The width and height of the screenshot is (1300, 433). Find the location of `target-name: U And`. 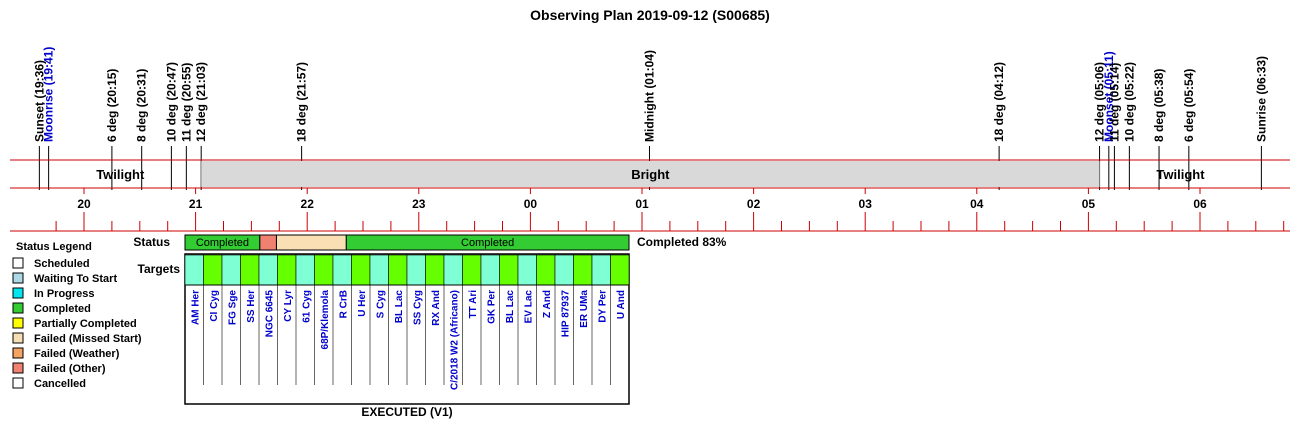

target-name: U And is located at coordinates (621, 304).